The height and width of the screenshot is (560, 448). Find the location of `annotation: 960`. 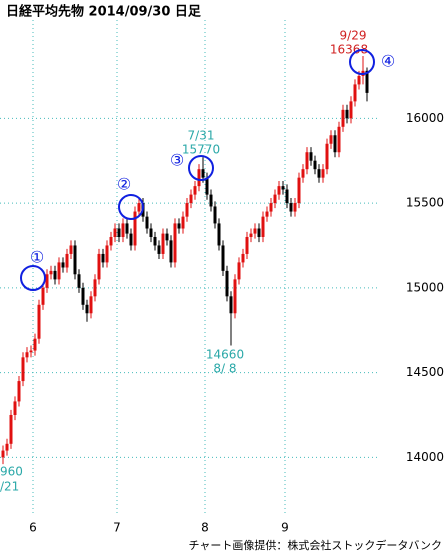

annotation: 960 is located at coordinates (11, 472).